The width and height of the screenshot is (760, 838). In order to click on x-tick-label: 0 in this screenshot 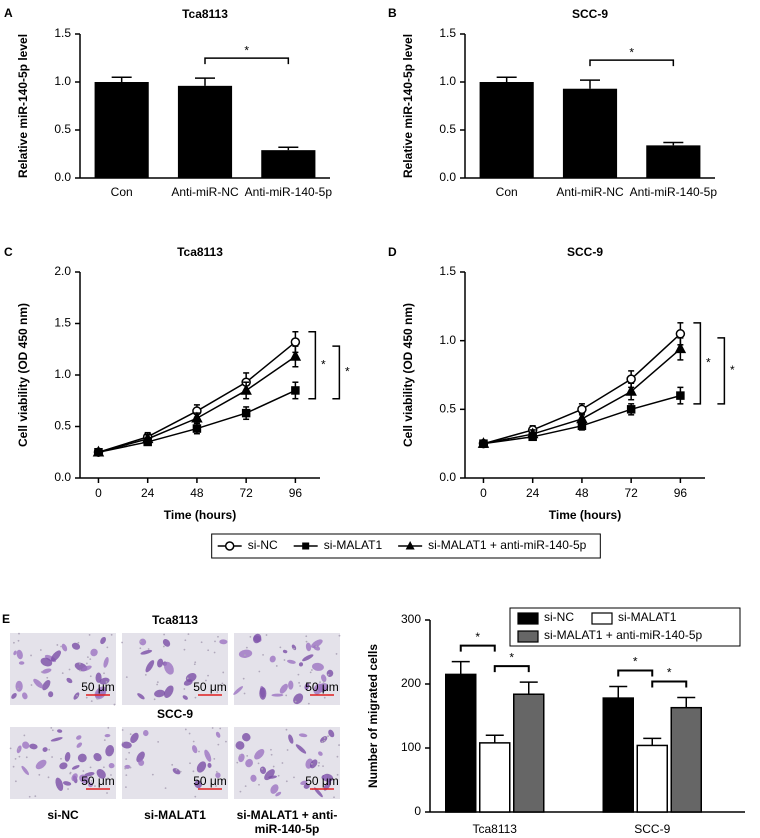, I will do `click(483, 493)`.